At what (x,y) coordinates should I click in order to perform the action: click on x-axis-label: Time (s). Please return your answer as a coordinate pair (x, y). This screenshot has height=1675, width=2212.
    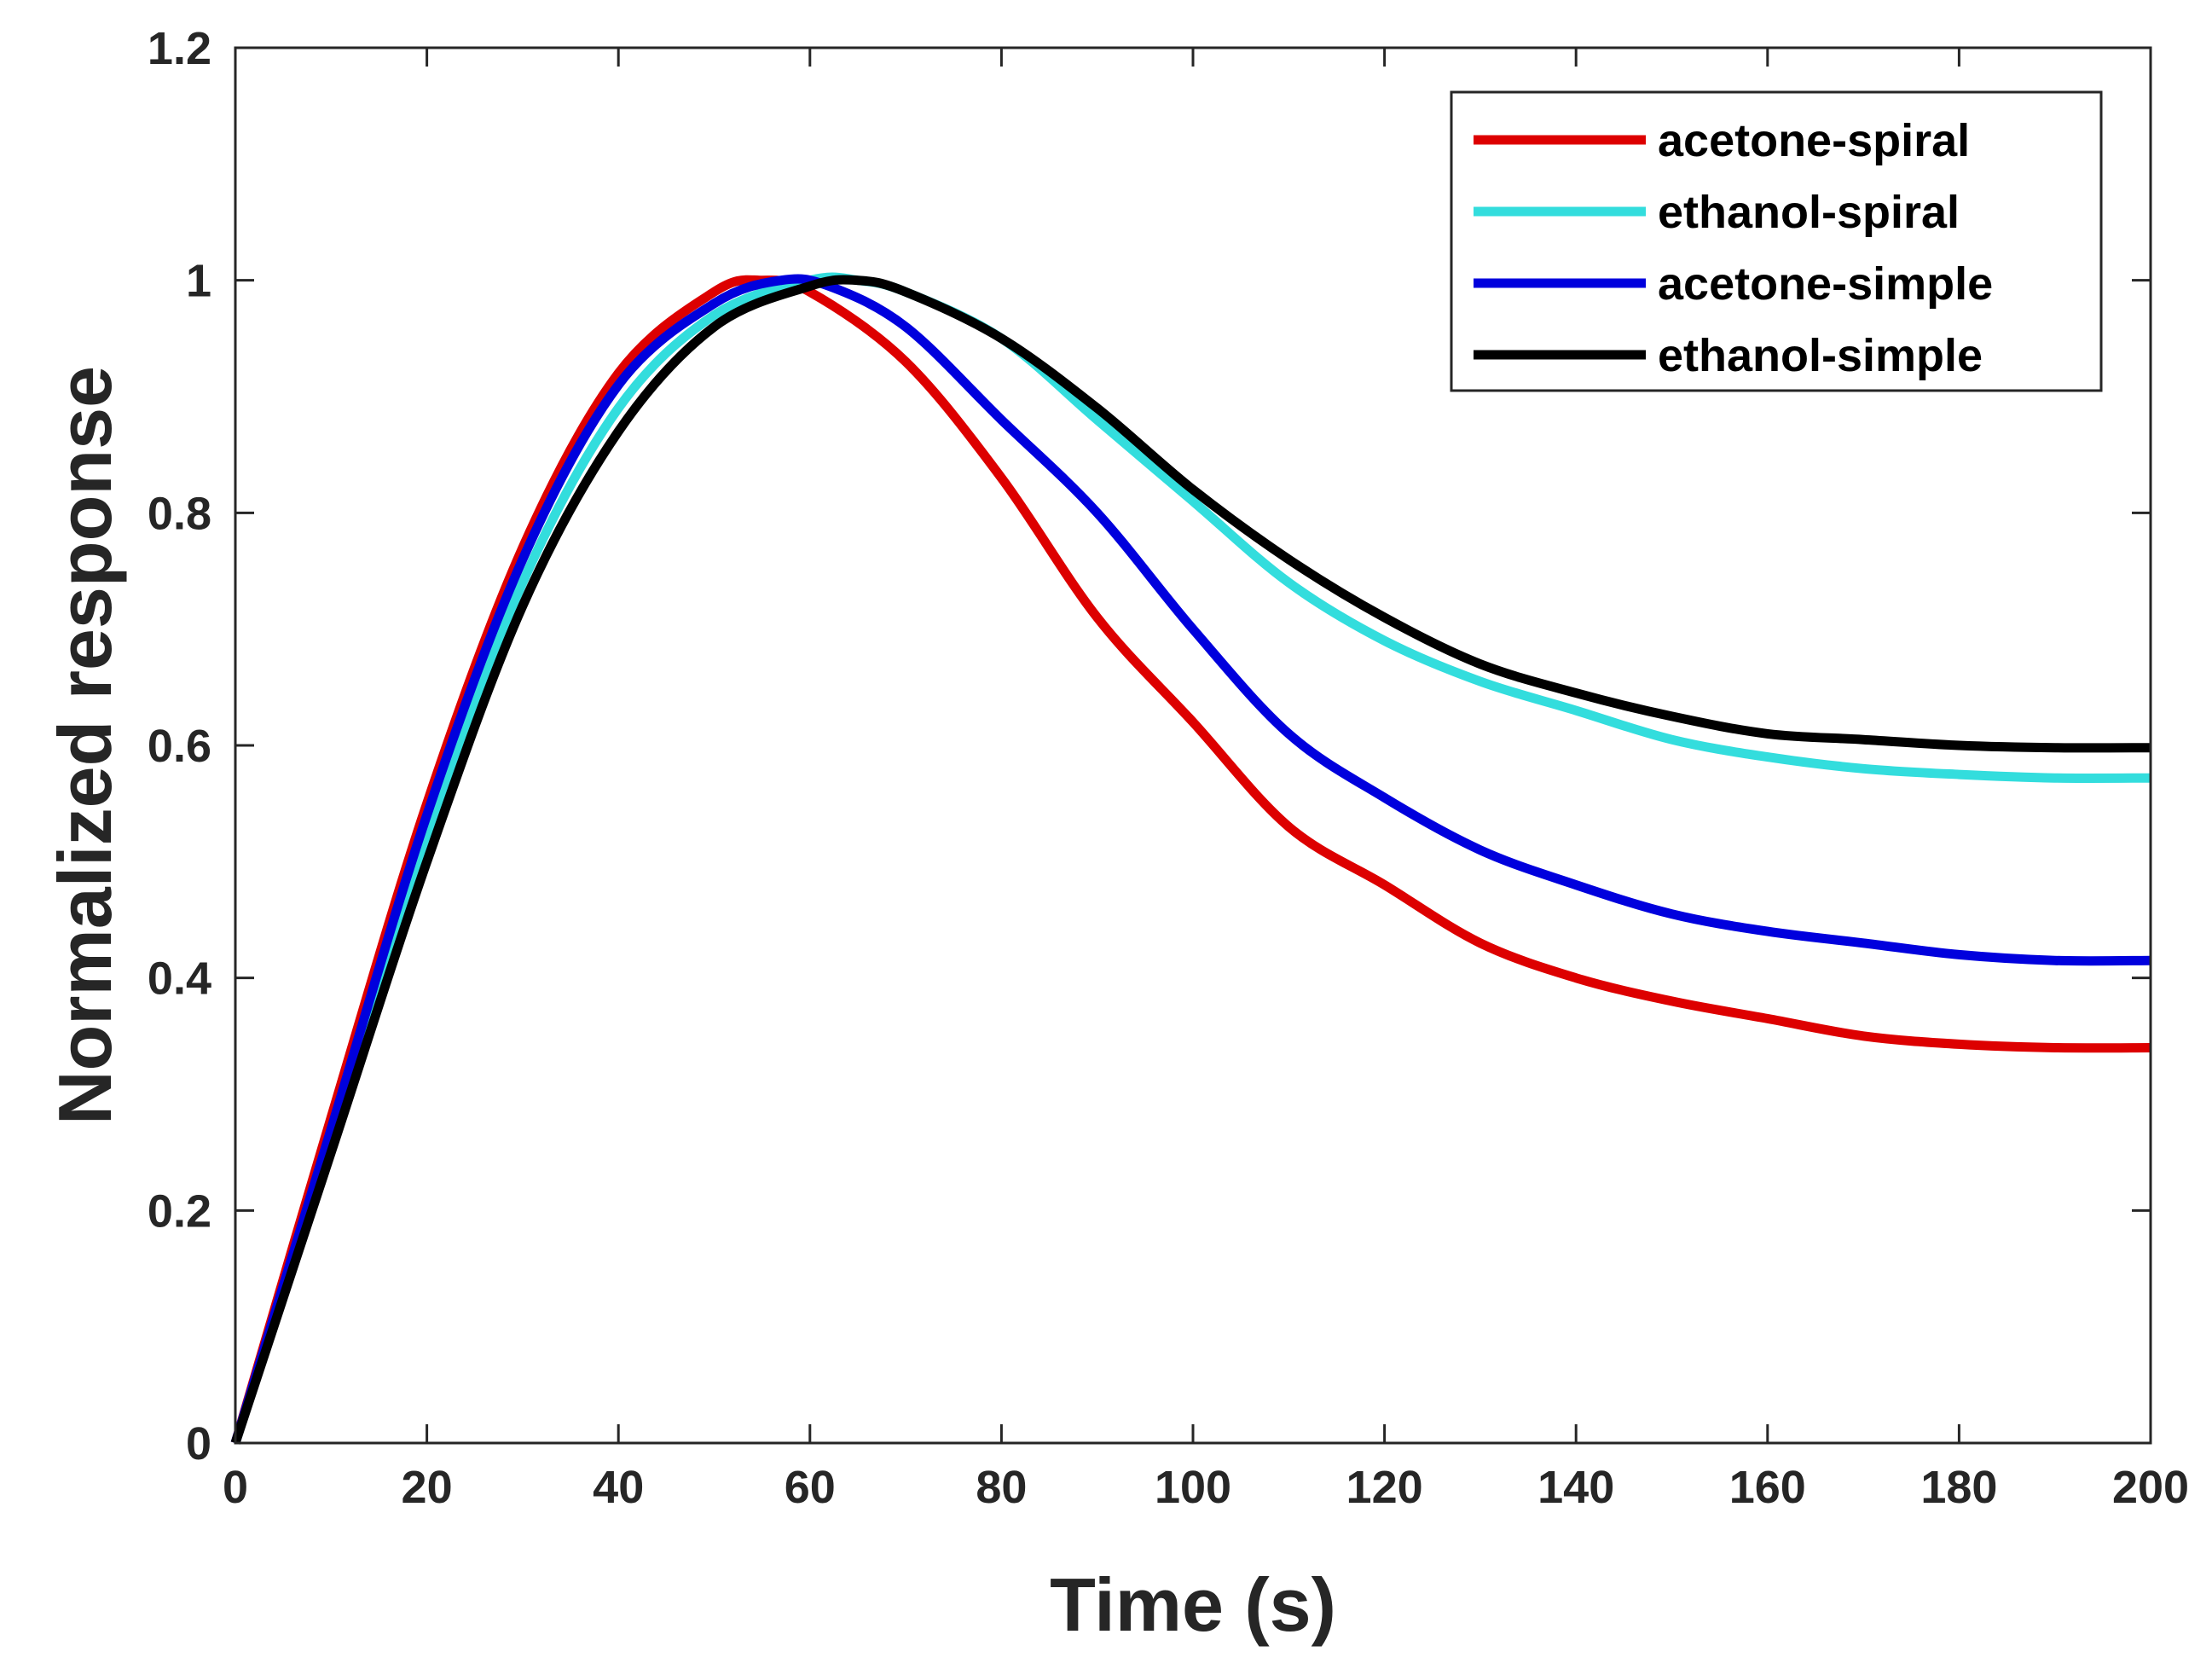
    Looking at the image, I should click on (1193, 1604).